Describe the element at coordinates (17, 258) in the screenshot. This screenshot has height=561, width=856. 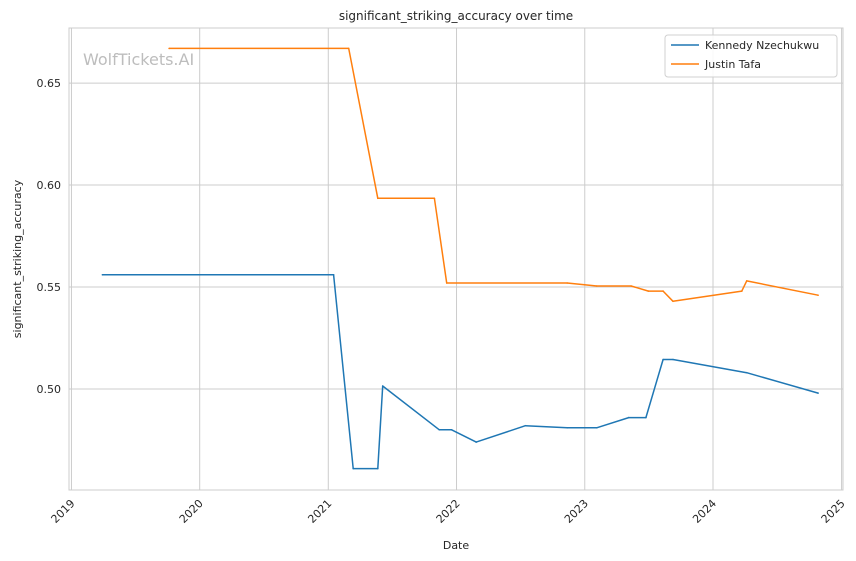
I see `y-axis-label: significant_striking_accuracy` at that location.